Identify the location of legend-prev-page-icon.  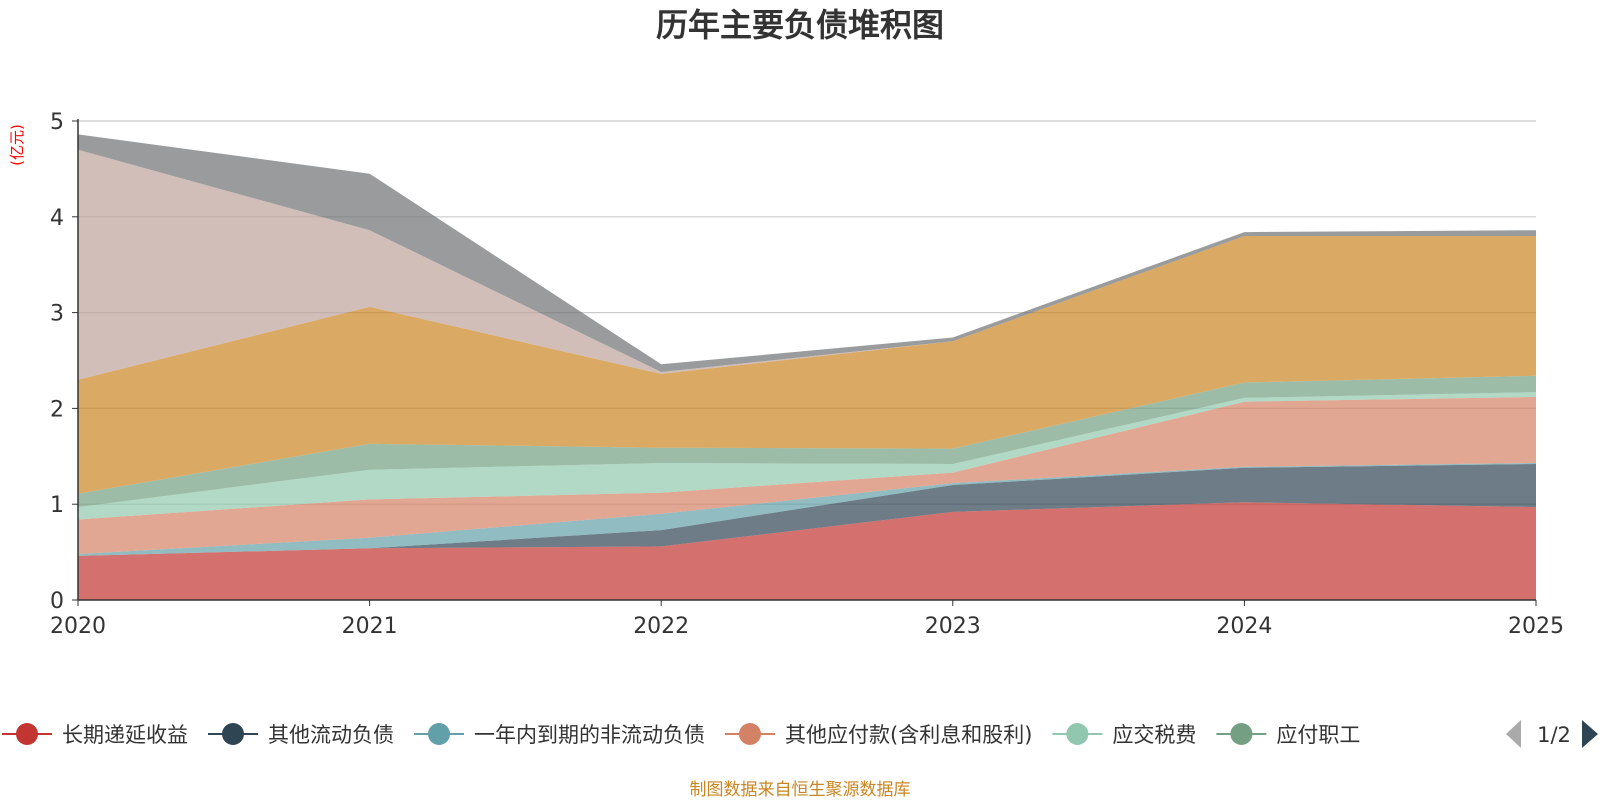
(1513, 734).